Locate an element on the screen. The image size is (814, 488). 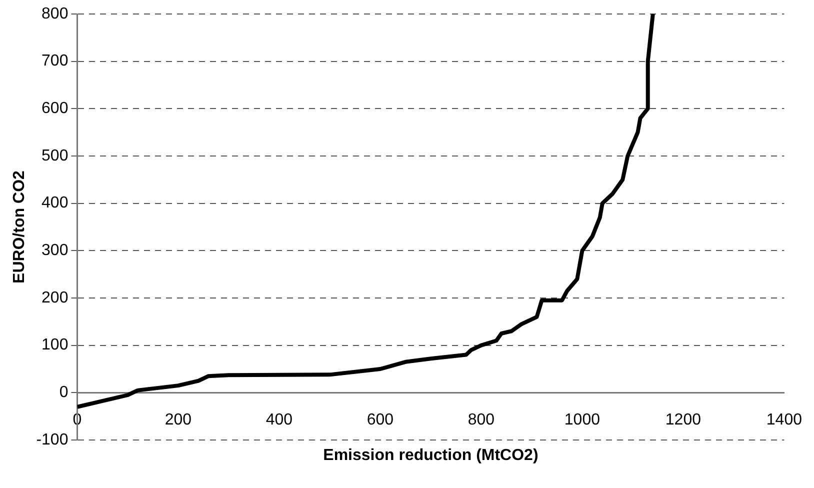
y-tick-label: 300 is located at coordinates (55, 251).